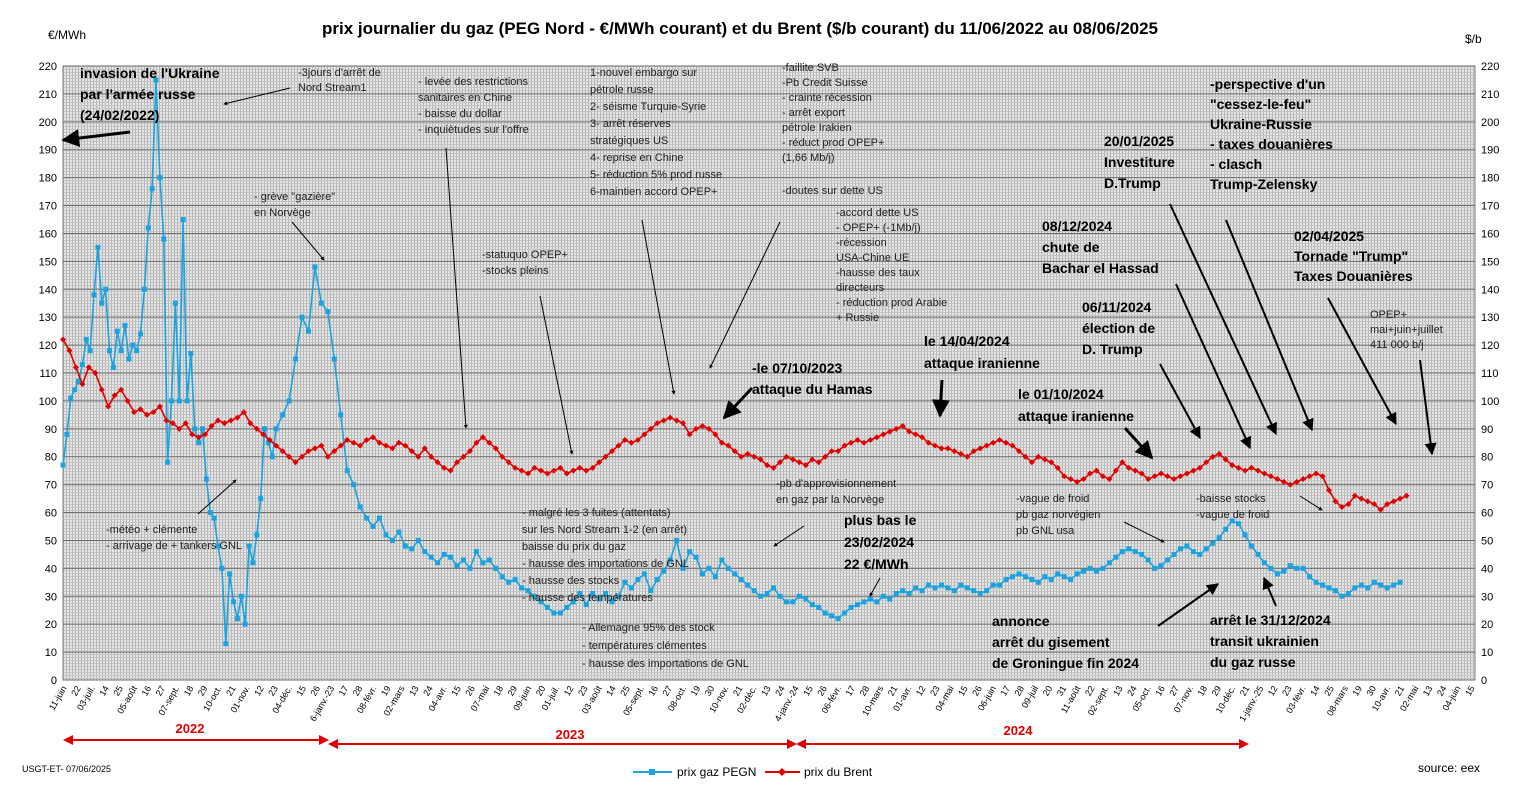  What do you see at coordinates (48, 179) in the screenshot?
I see `y-tick-left: 180` at bounding box center [48, 179].